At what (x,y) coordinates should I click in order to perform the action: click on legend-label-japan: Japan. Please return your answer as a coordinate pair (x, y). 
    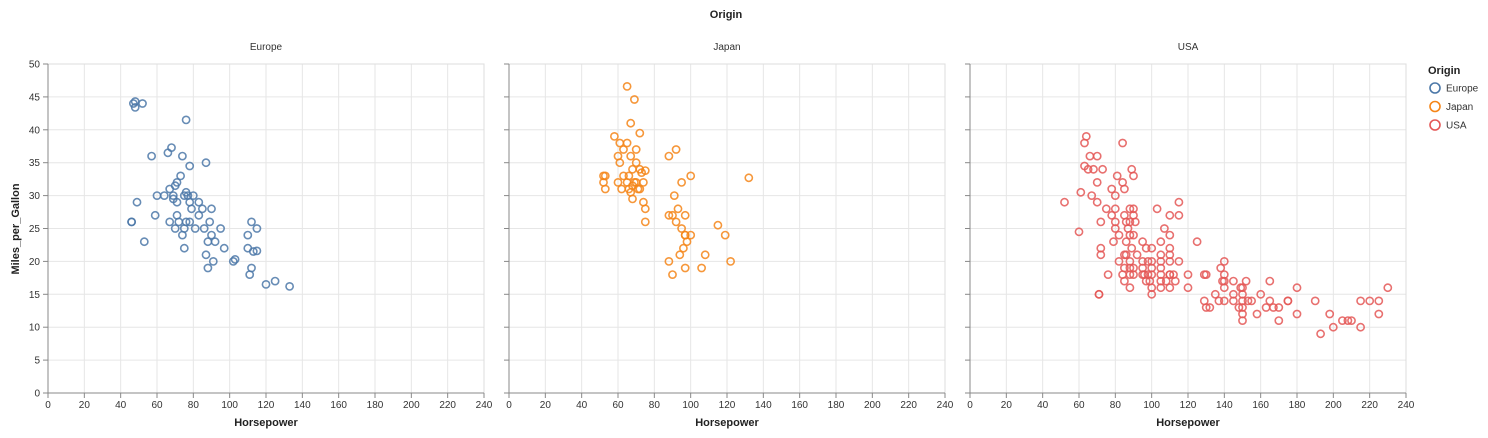
    Looking at the image, I should click on (1459, 107).